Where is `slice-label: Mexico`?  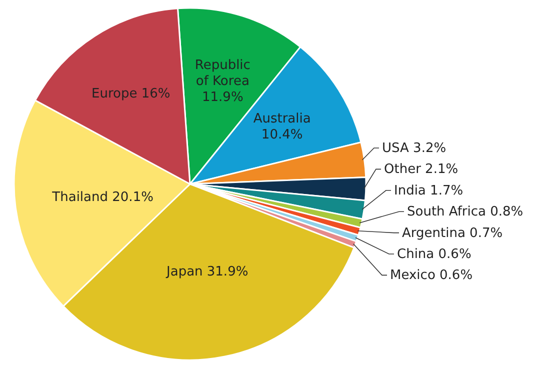 slice-label: Mexico is located at coordinates (415, 276).